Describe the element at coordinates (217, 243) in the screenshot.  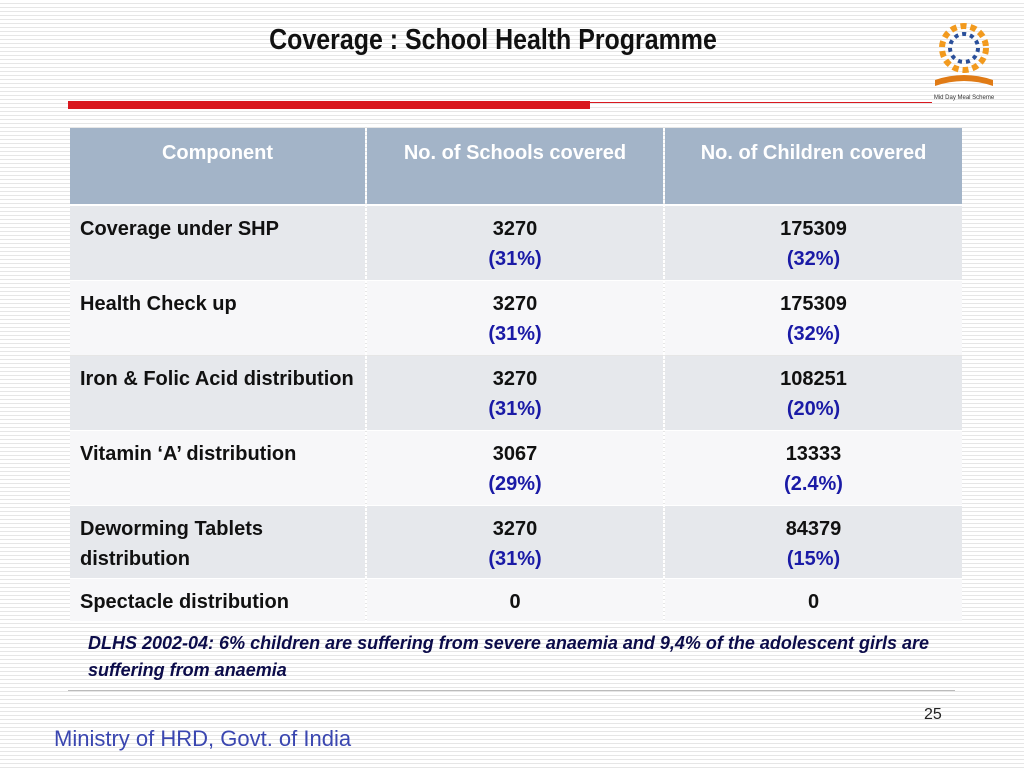
I see `component-cell: Coverage under SHP` at that location.